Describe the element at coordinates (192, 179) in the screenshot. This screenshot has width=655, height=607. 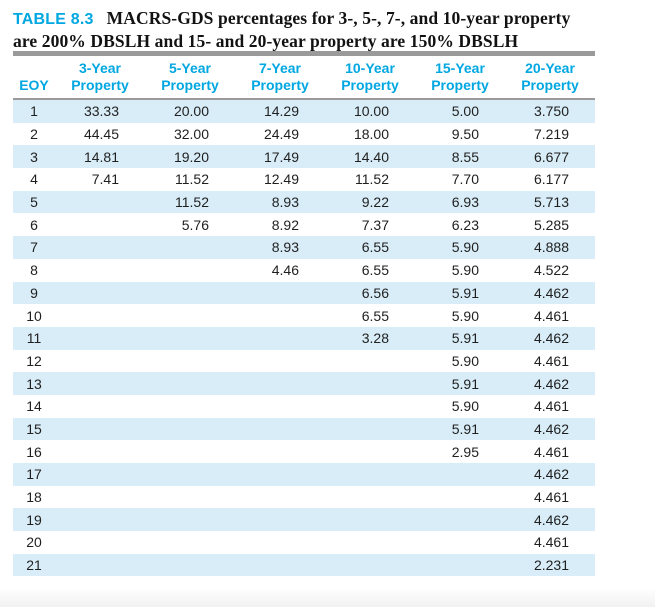
I see `value-cell: 11.52` at that location.